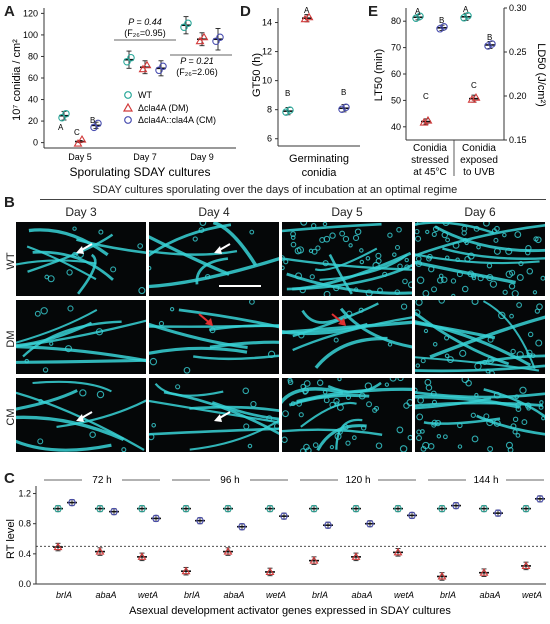 The image size is (550, 624). Describe the element at coordinates (492, 44) in the screenshot. I see `panel-e-uvb-pt2-cm` at that location.